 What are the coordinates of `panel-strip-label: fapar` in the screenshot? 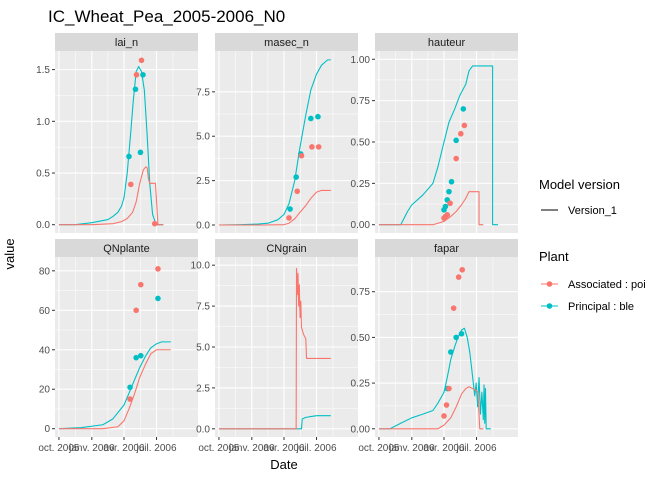 It's located at (446, 249).